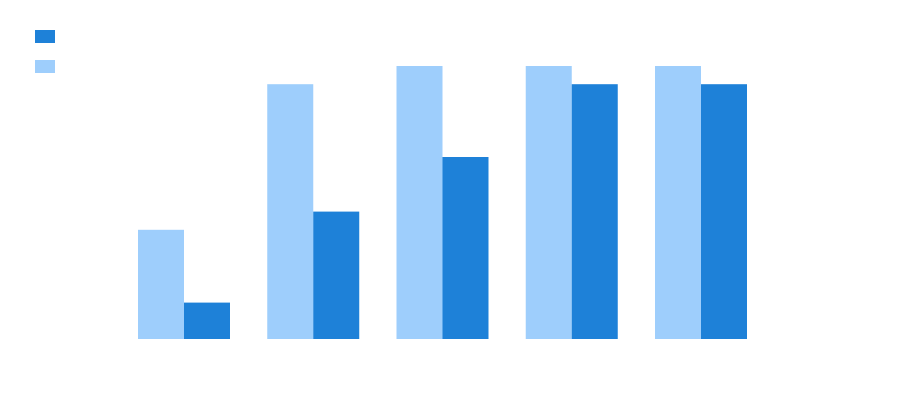  Describe the element at coordinates (465, 248) in the screenshot. I see `bar-series2-group3` at that location.